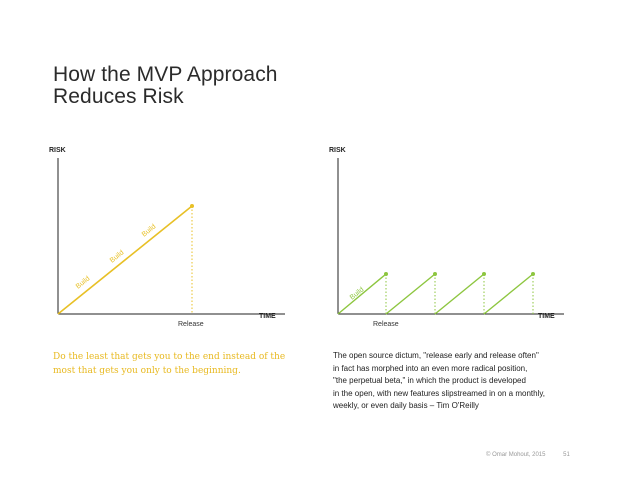  I want to click on right-release-points, so click(459, 274).